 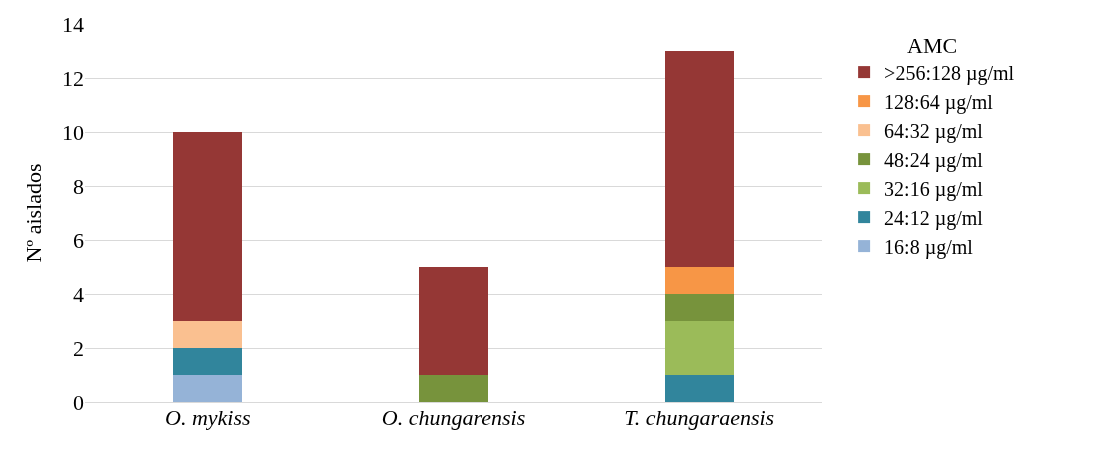 I want to click on legend-label: 64:32 µg/ml, so click(x=934, y=131).